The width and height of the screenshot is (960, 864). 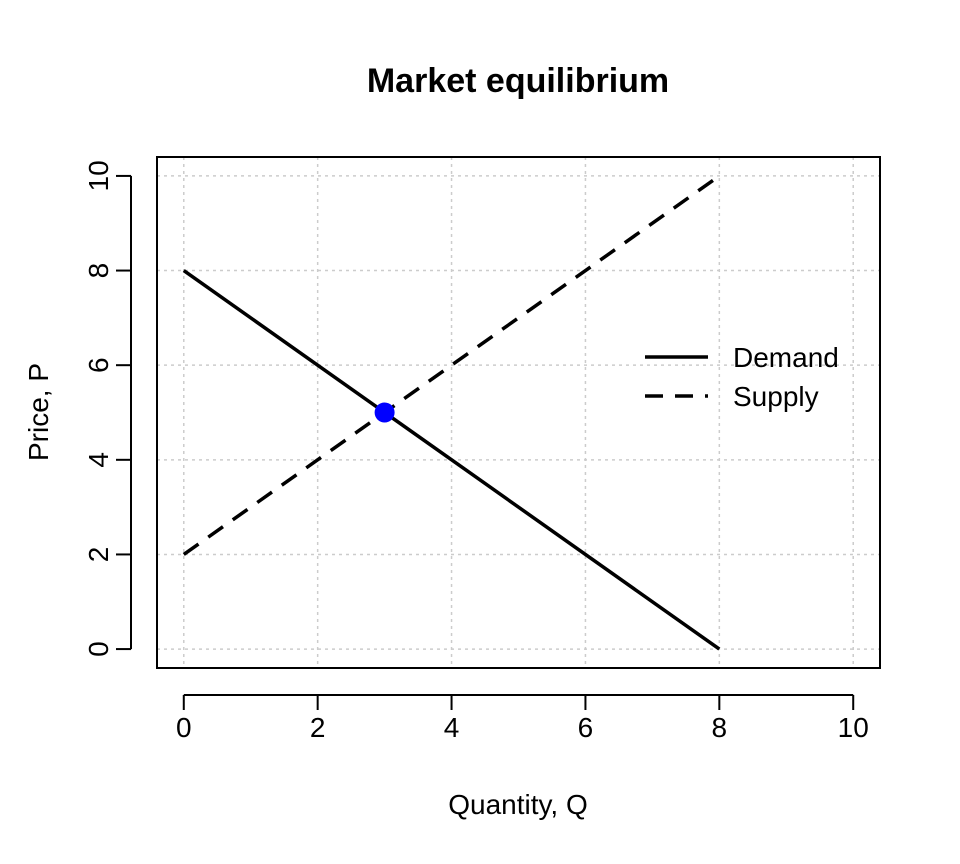 What do you see at coordinates (586, 727) in the screenshot?
I see `x-tick-label: 6` at bounding box center [586, 727].